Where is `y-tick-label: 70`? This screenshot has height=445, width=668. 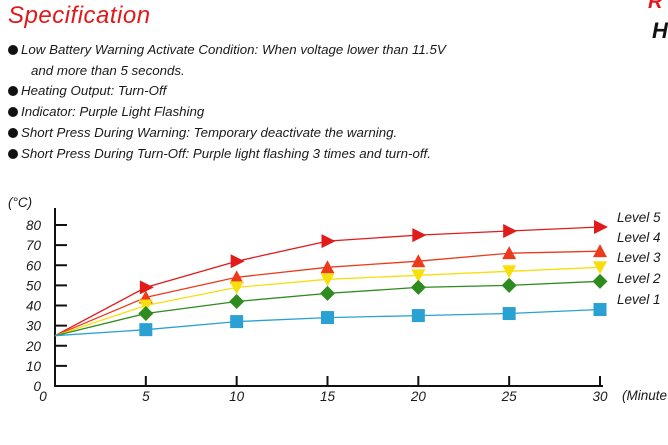 y-tick-label: 70 is located at coordinates (34, 245).